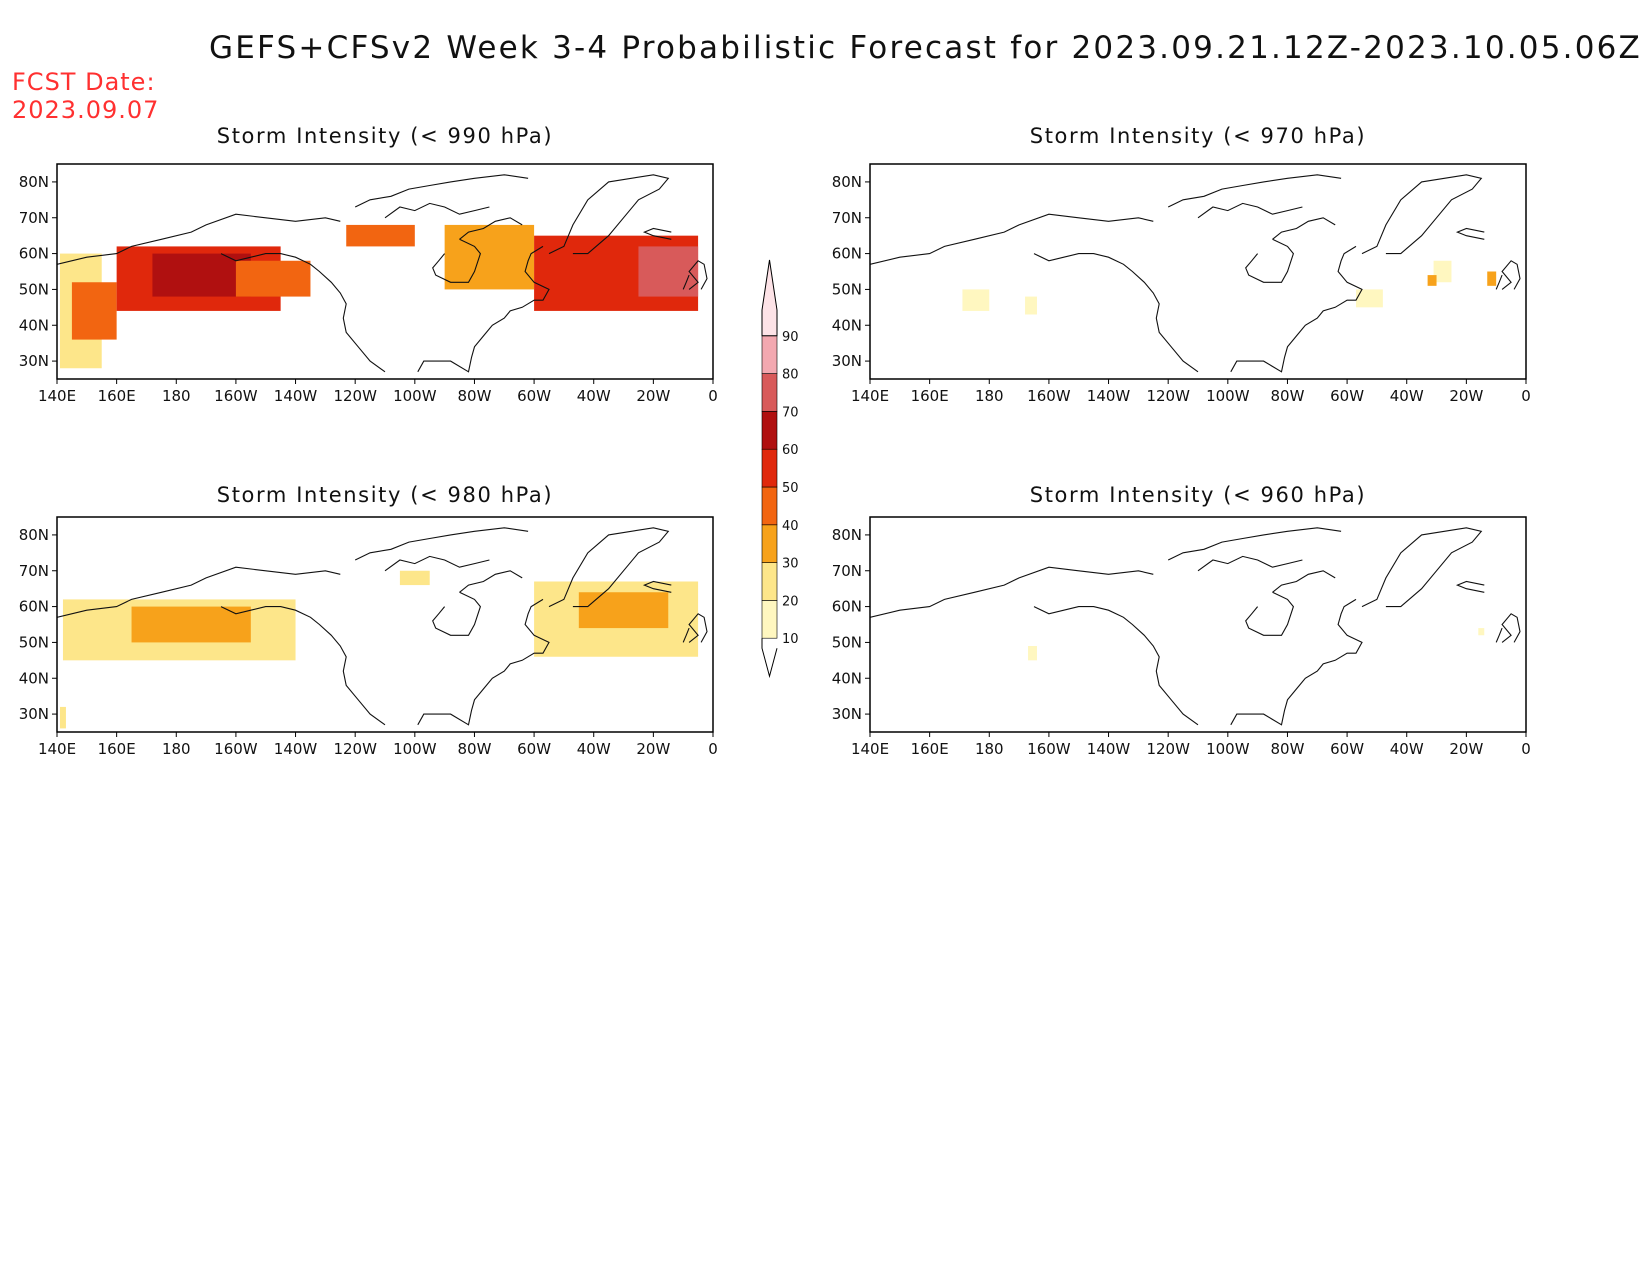  What do you see at coordinates (1466, 749) in the screenshot?
I see `x-tick-label: 20W` at bounding box center [1466, 749].